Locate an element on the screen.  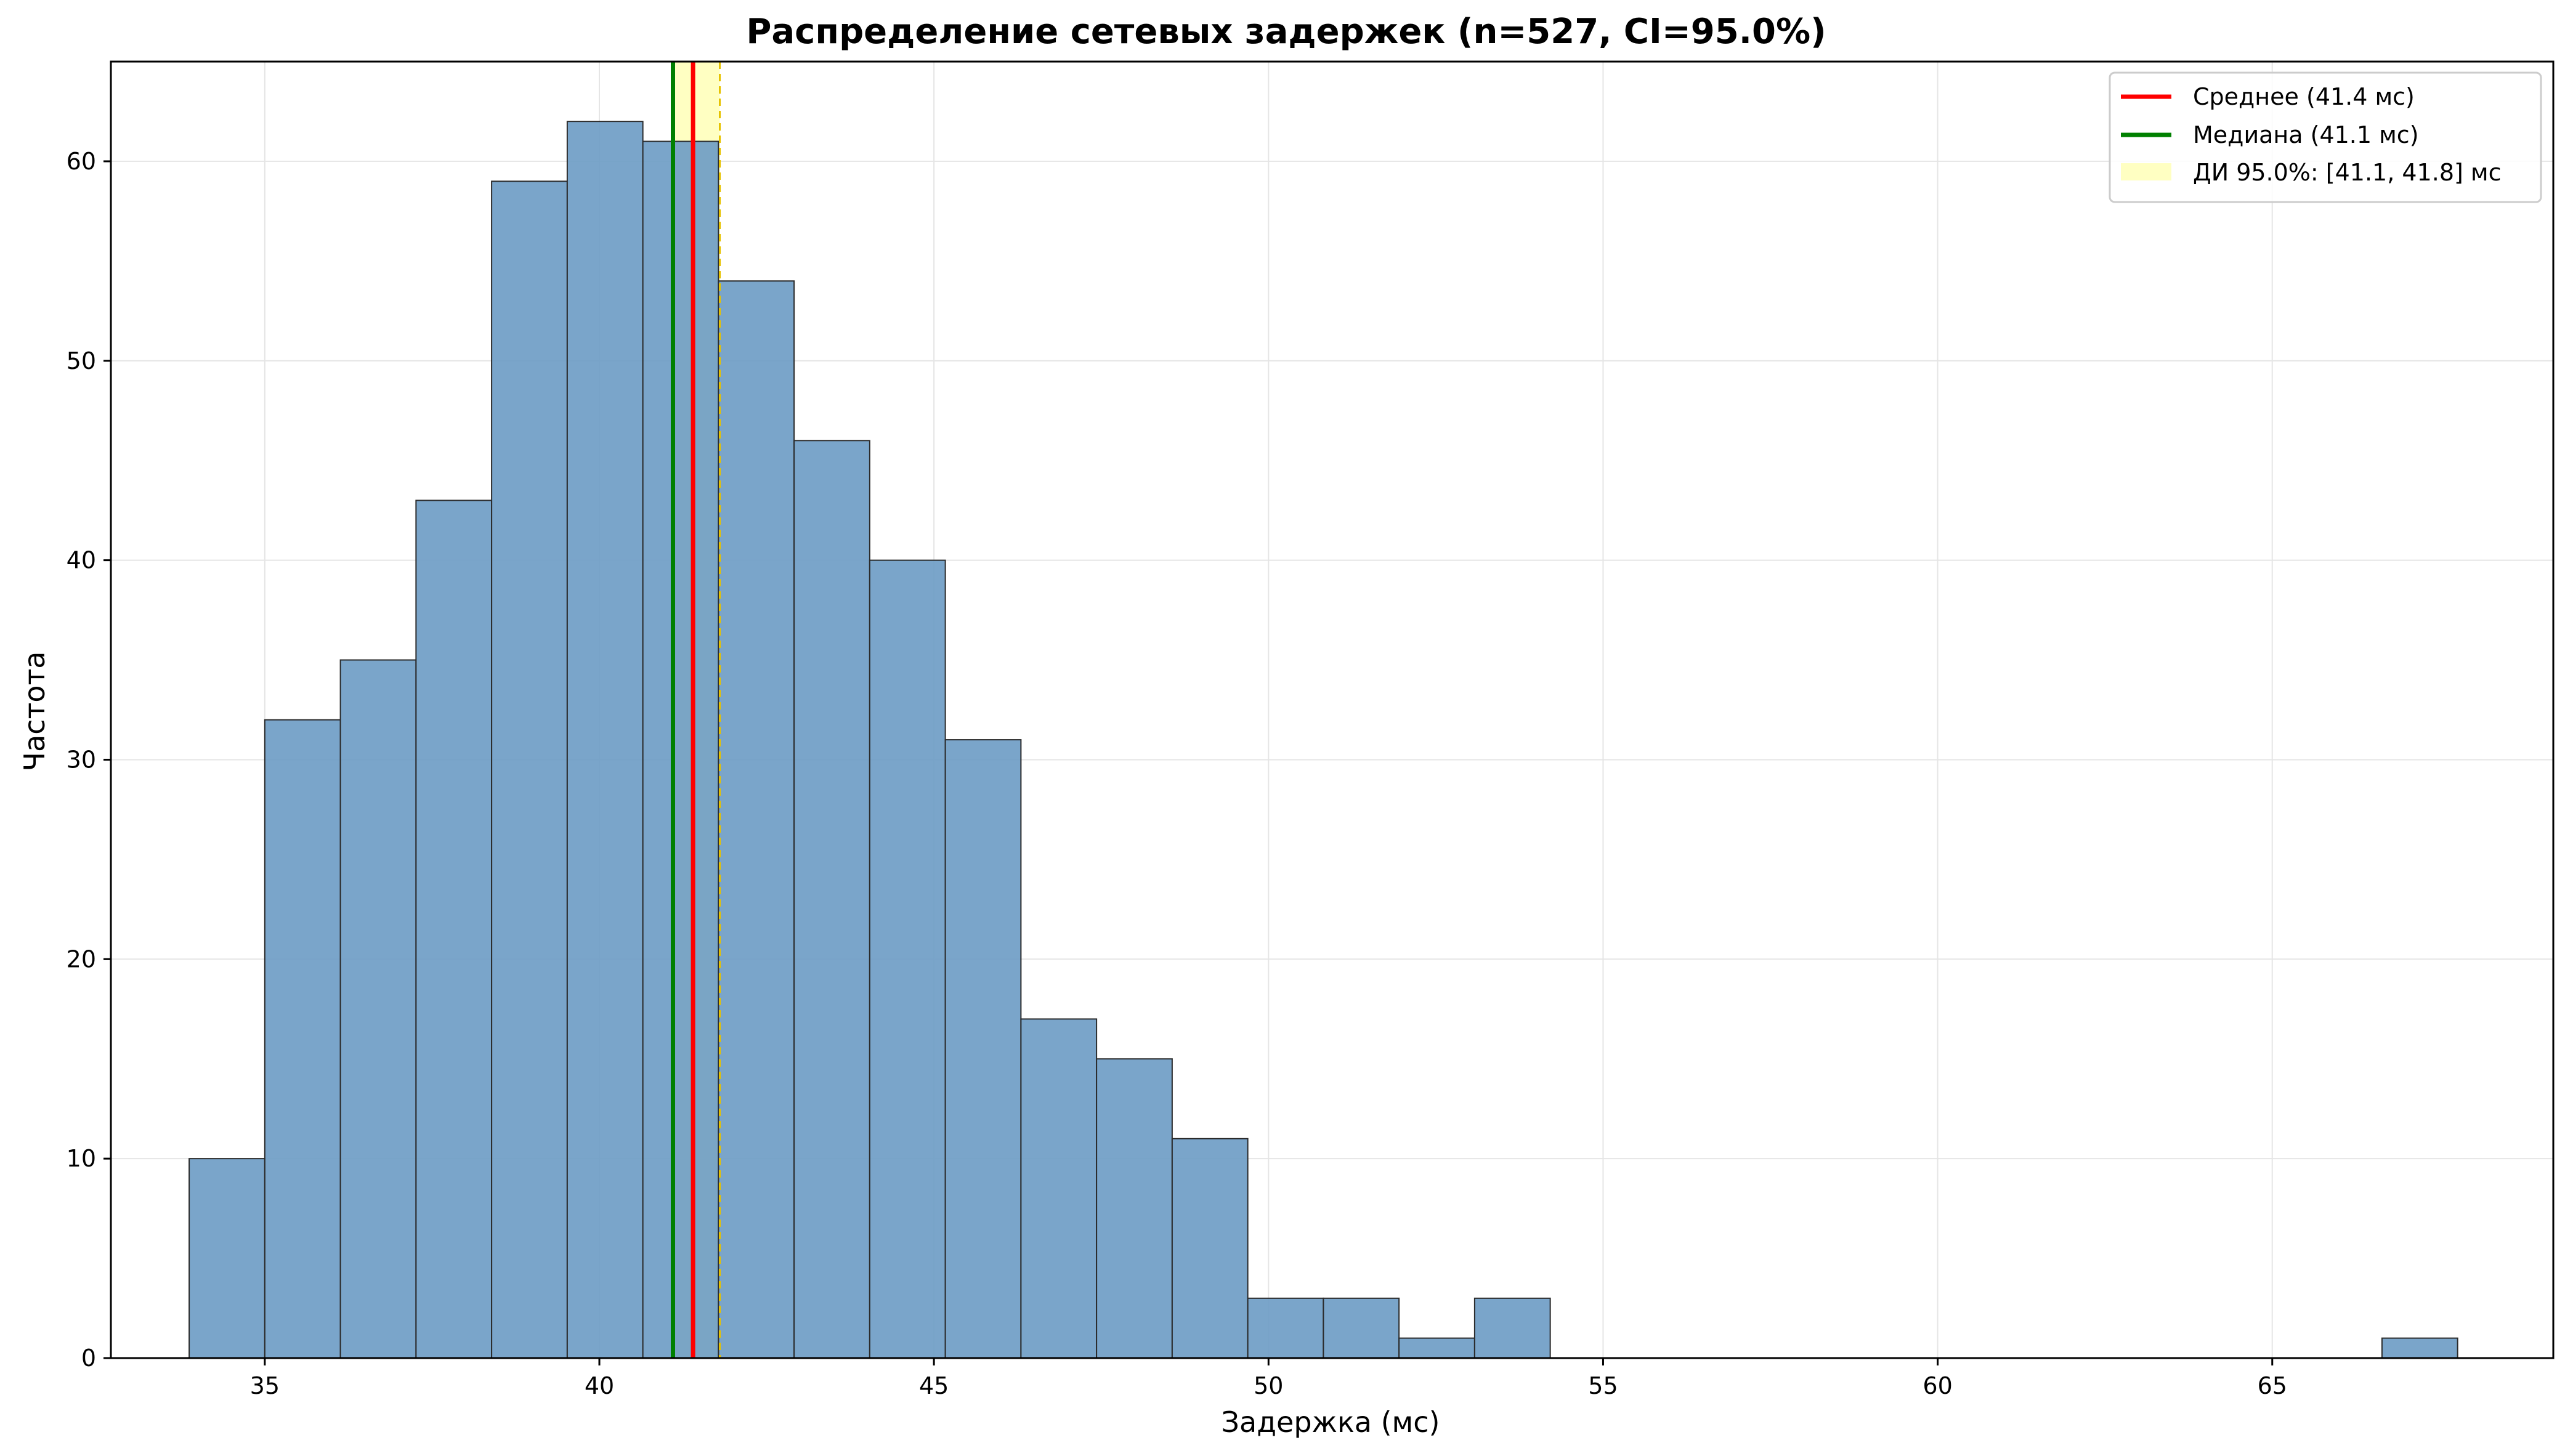
y-tick-label: 40 is located at coordinates (81, 560).